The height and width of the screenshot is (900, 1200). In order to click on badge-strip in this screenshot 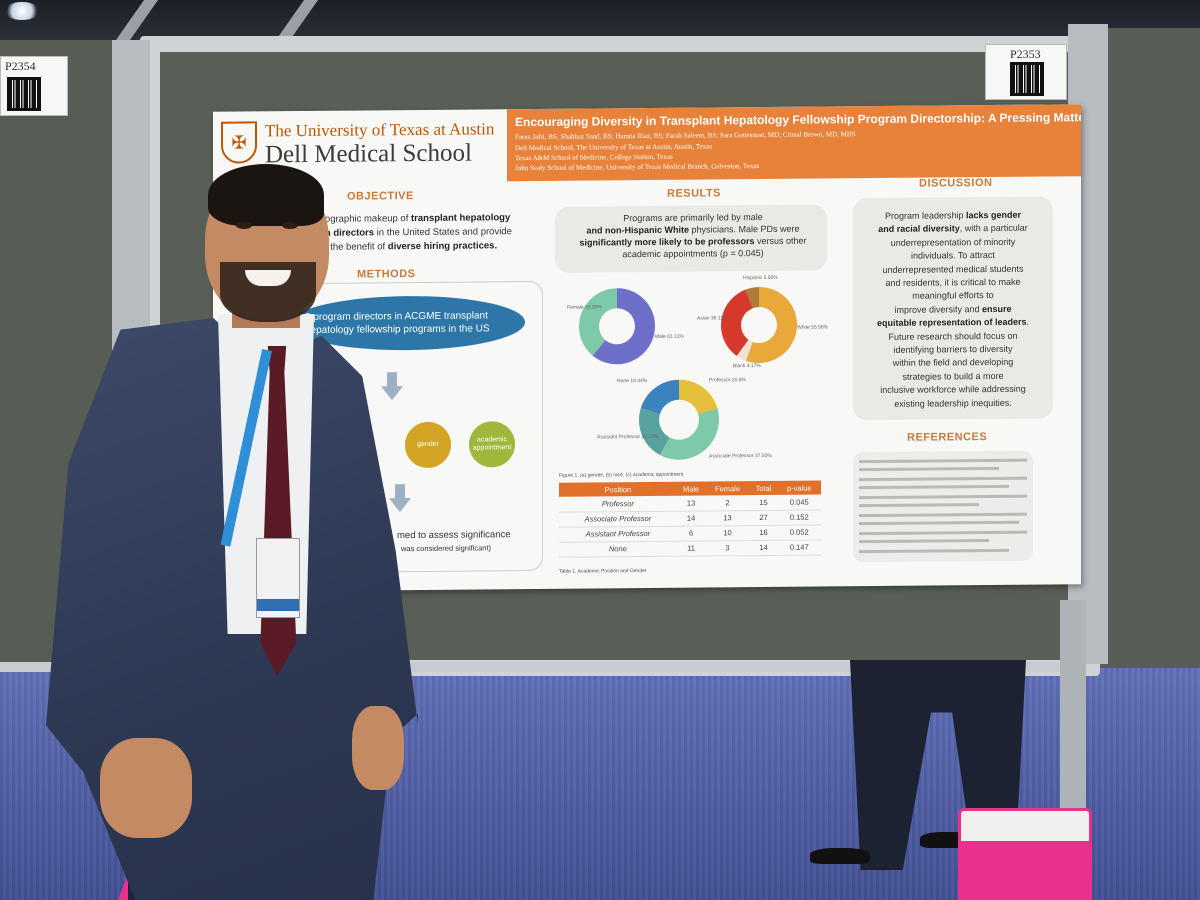, I will do `click(278, 605)`.